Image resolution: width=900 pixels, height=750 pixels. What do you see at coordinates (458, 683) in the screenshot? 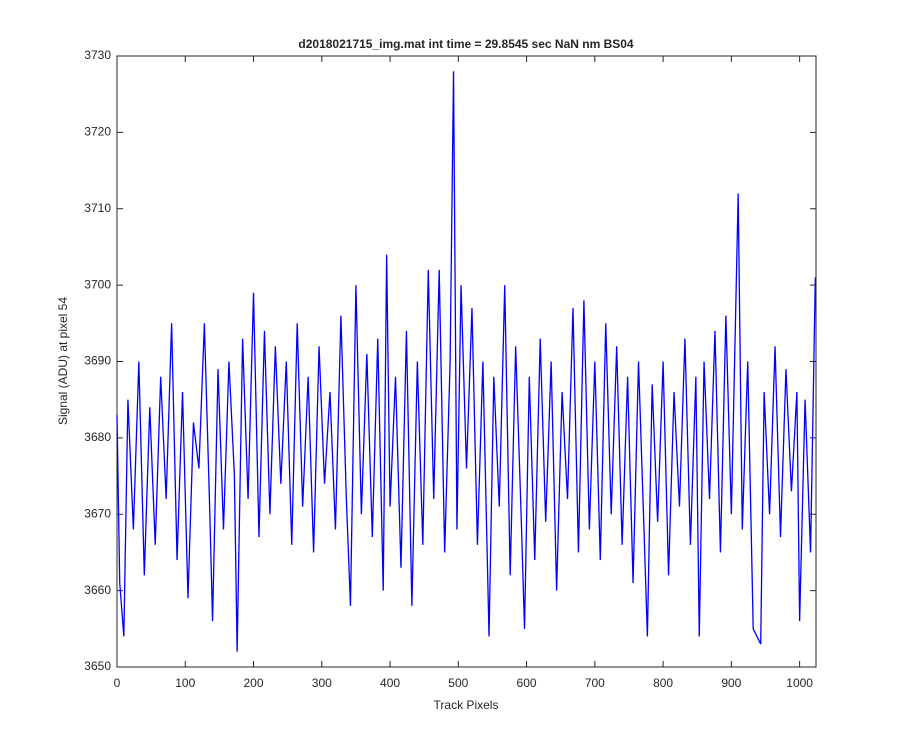
I see `x-tick-label: 500` at bounding box center [458, 683].